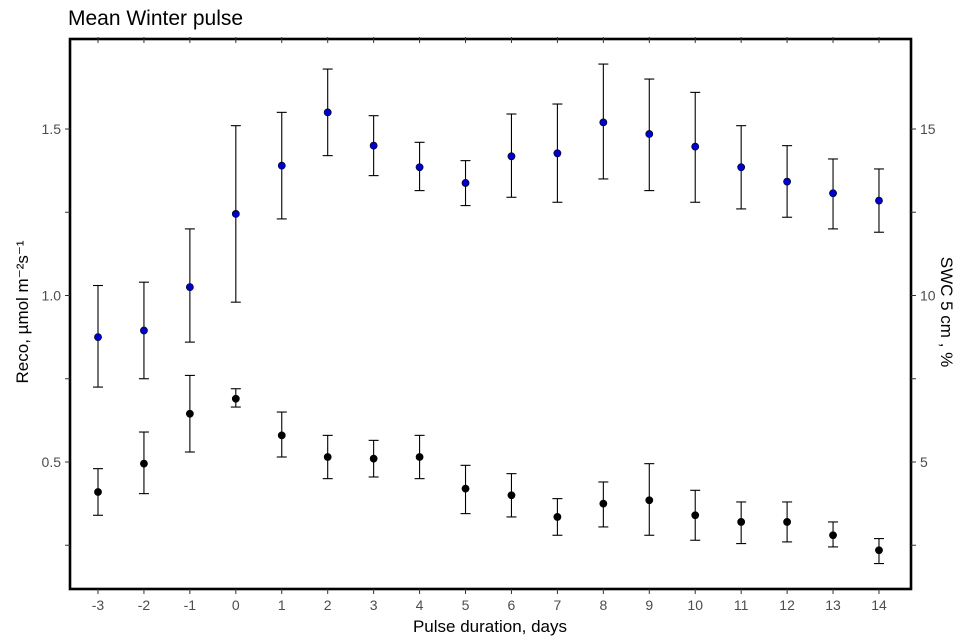 The width and height of the screenshot is (969, 643). Describe the element at coordinates (56, 333) in the screenshot. I see `left-y-axis: 0.5 1.0 1.5` at that location.